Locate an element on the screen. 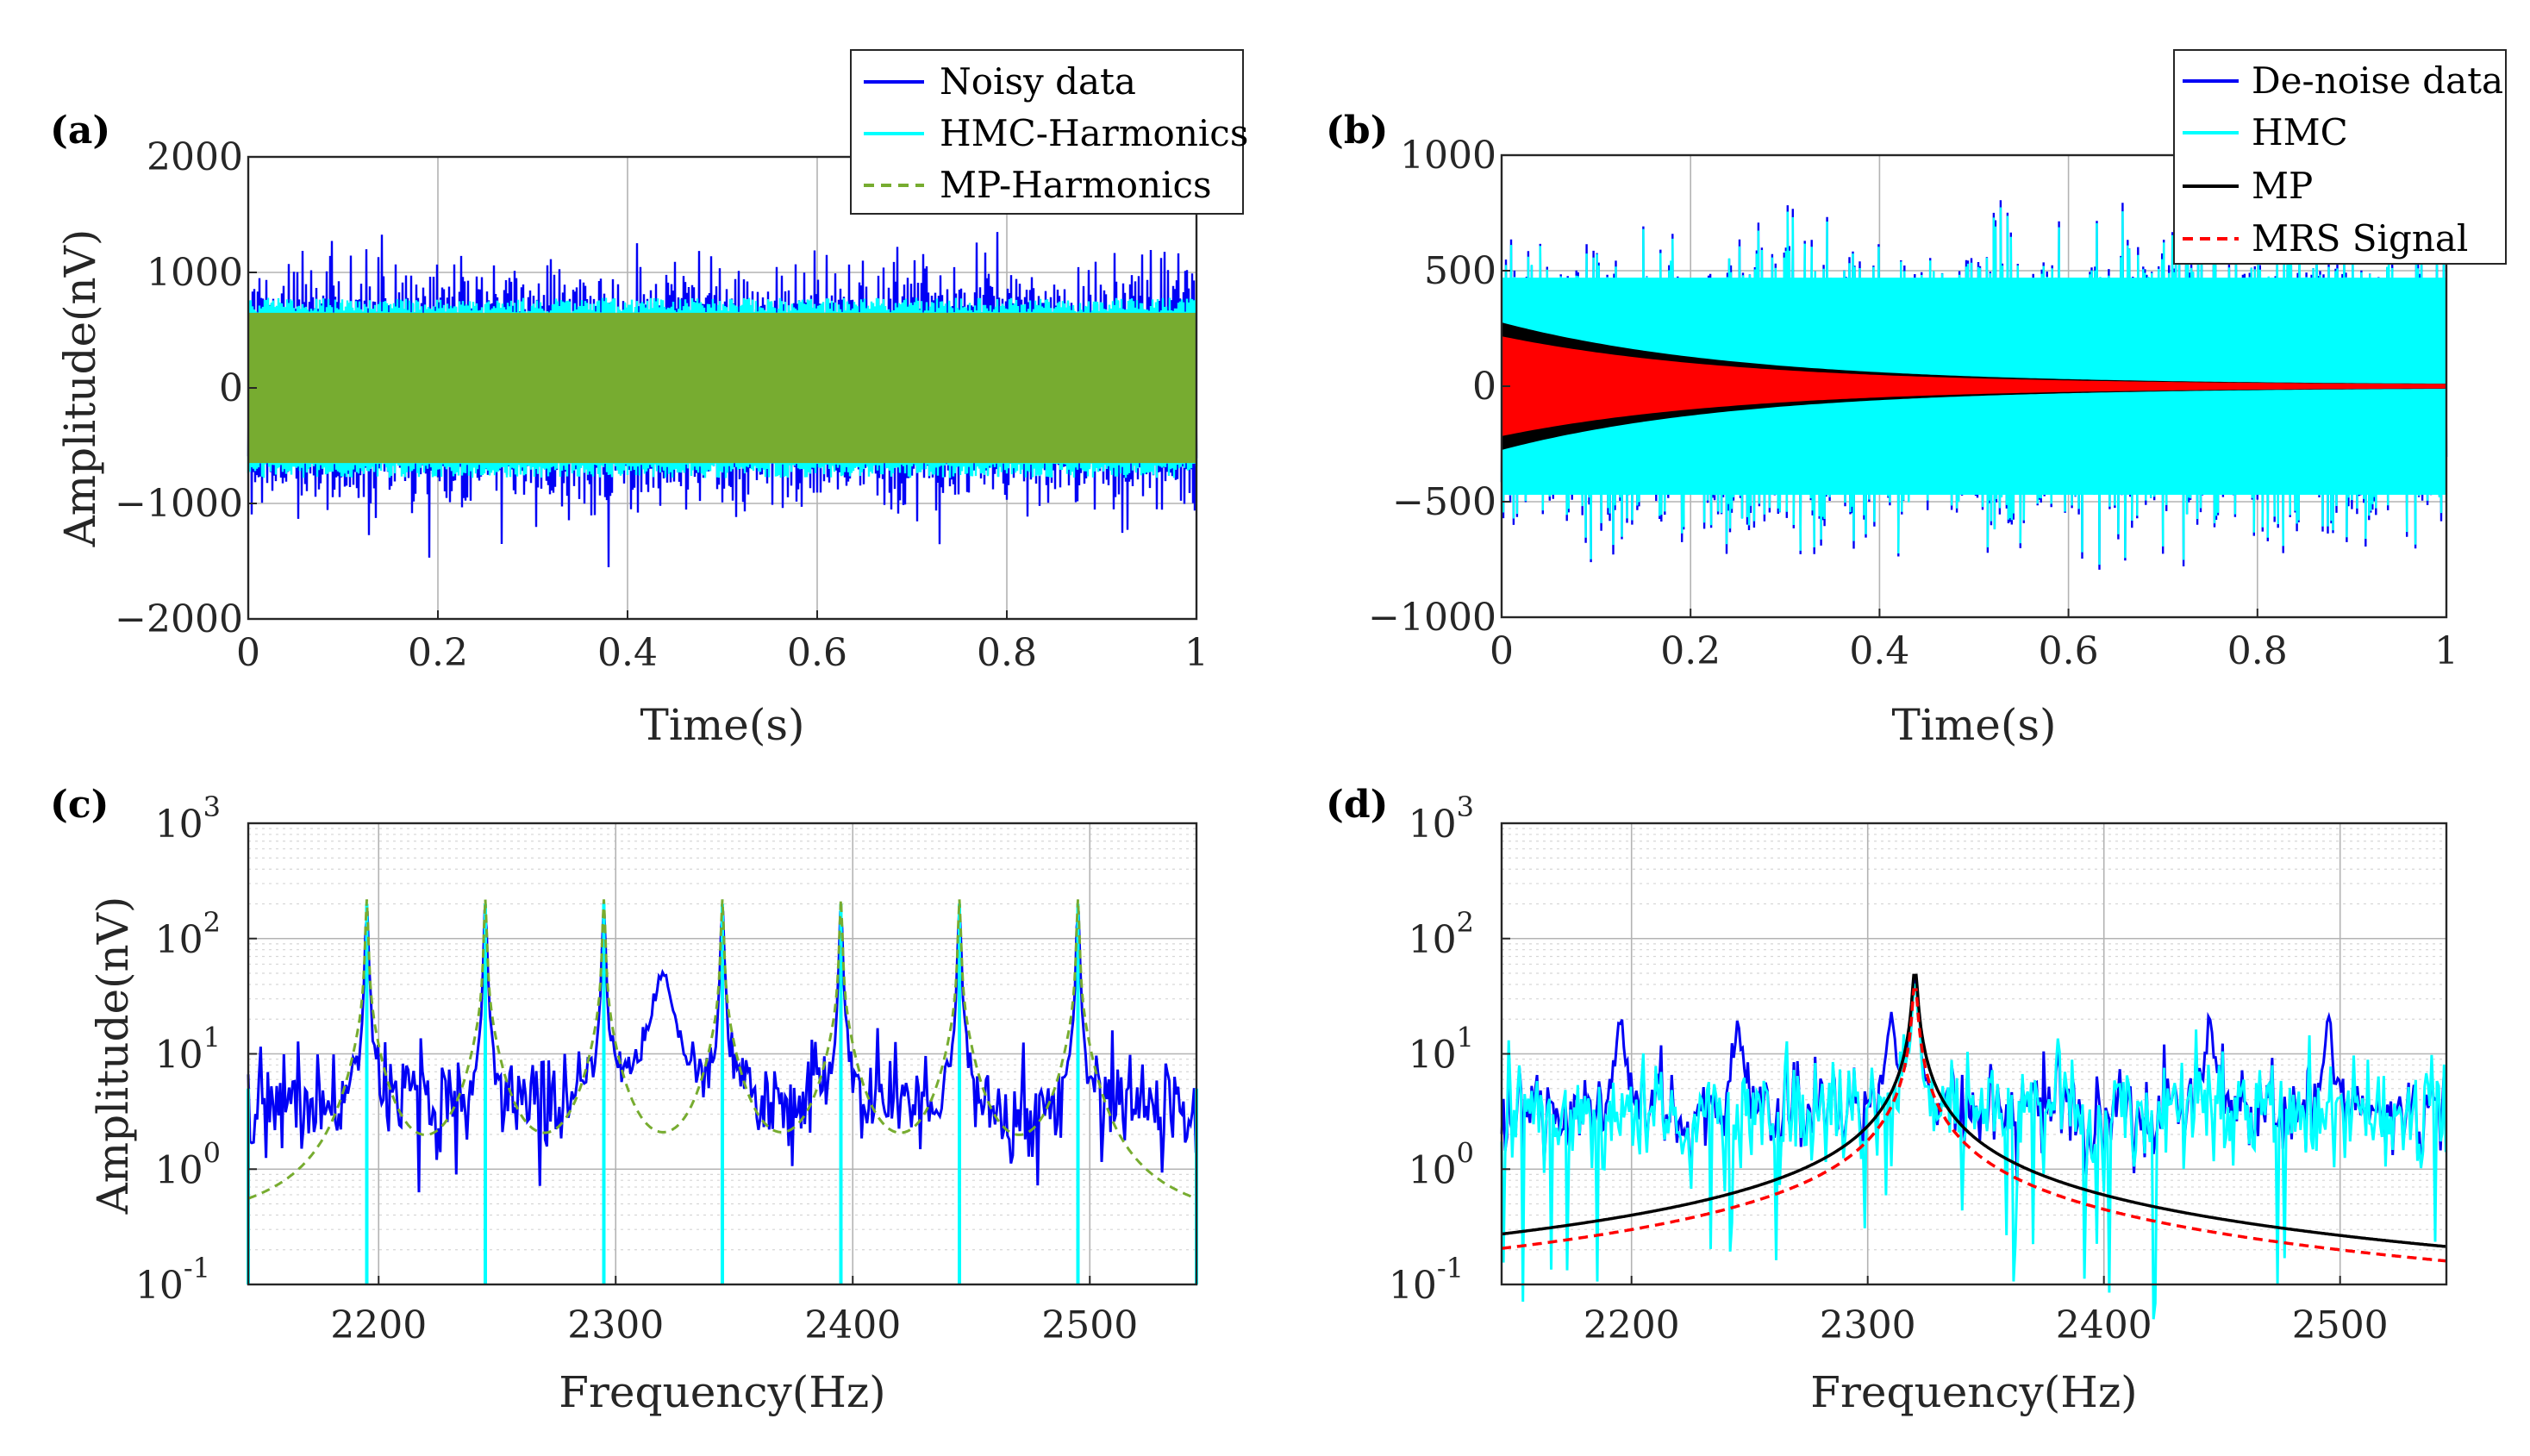 This screenshot has width=2530, height=1456. panel-label-c: (c) is located at coordinates (79, 805).